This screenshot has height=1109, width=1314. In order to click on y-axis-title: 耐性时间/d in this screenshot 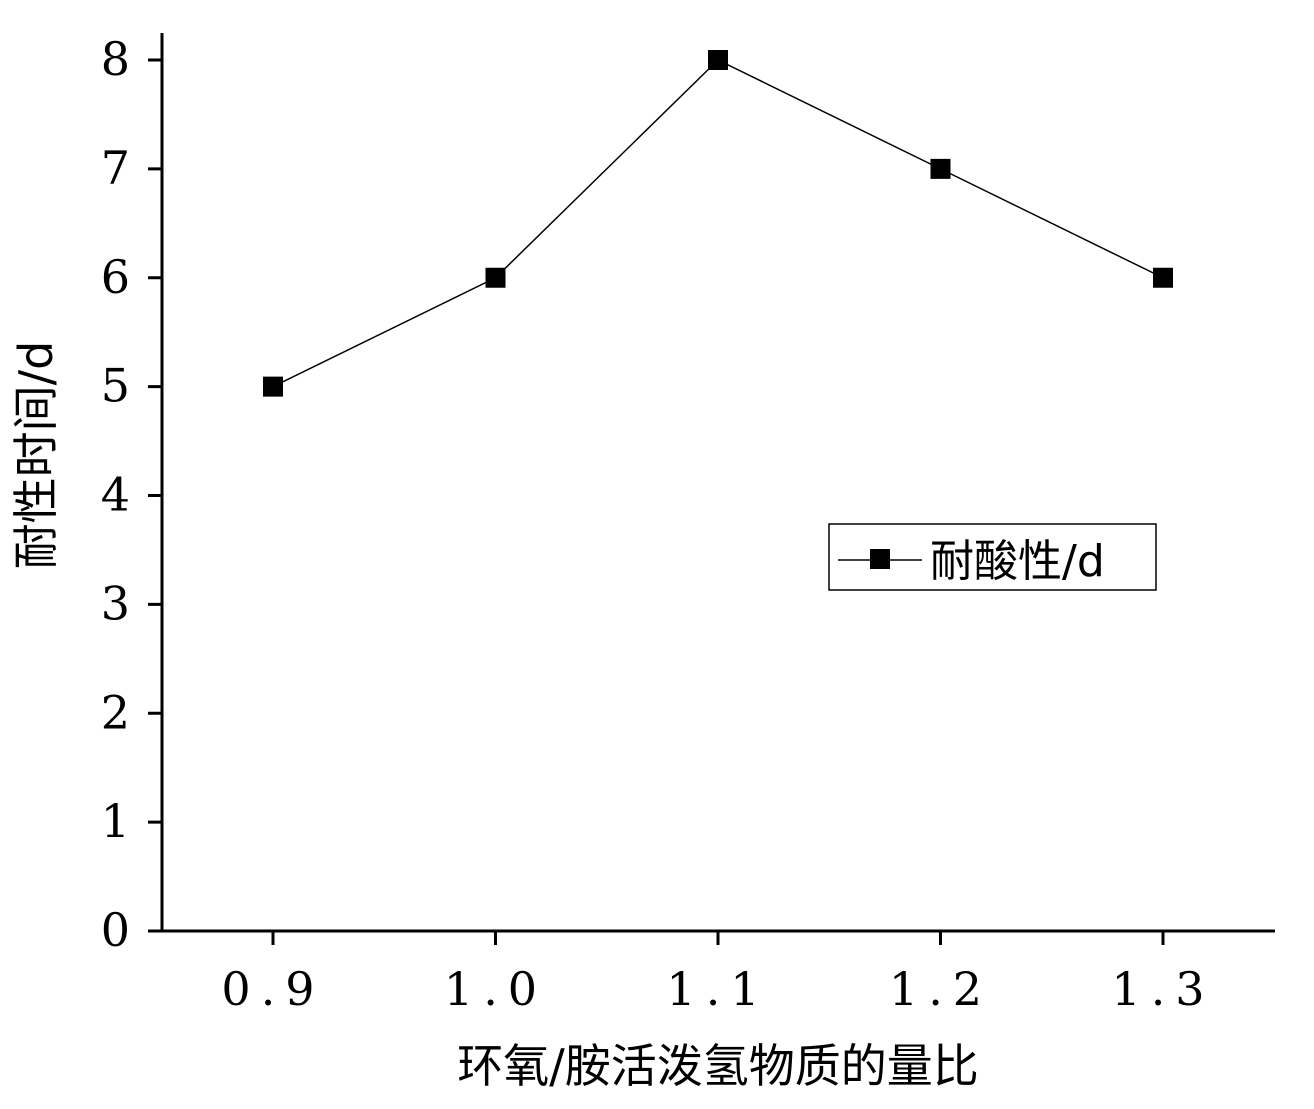, I will do `click(36, 455)`.